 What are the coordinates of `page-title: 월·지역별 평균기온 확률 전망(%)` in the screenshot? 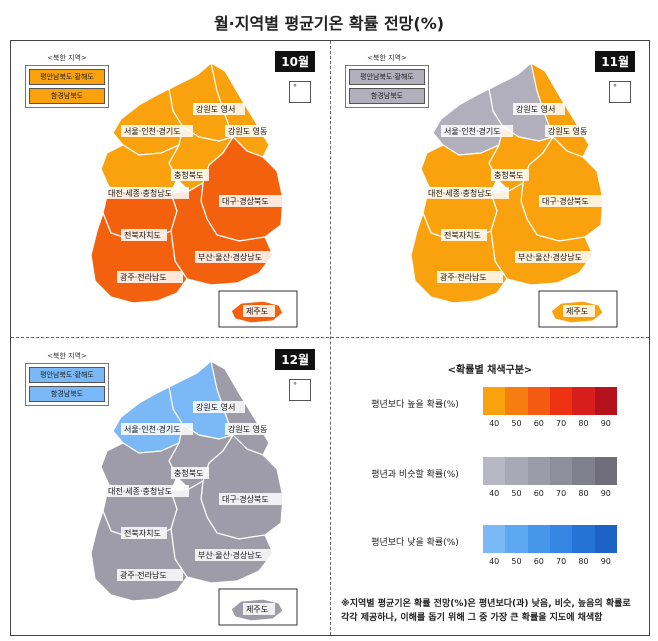 It's located at (329, 23).